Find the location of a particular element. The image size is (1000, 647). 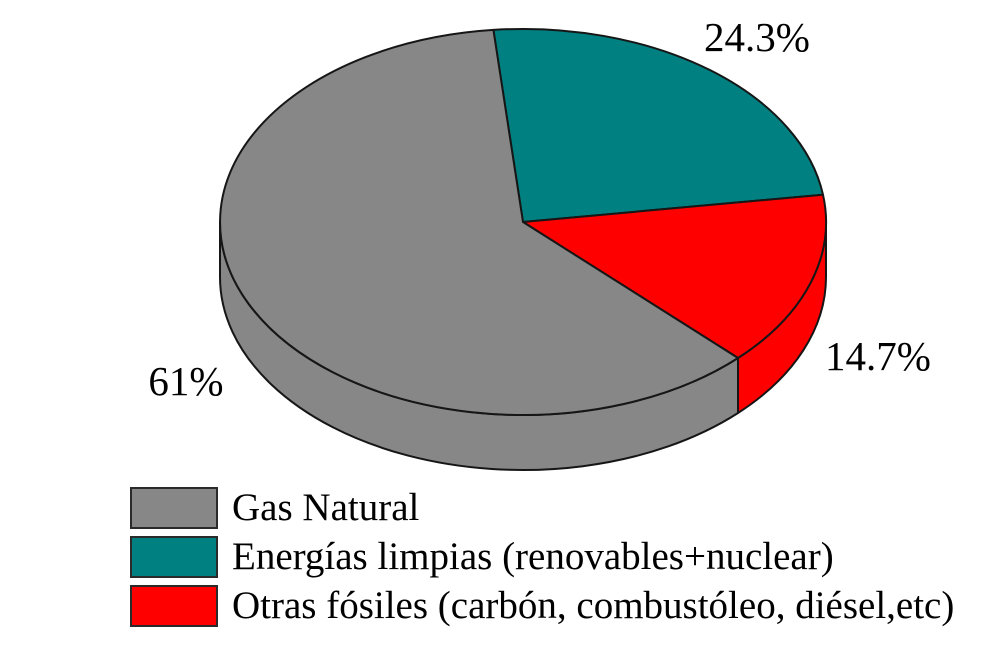

slice-label-otras-fosiles: 14.7% is located at coordinates (878, 356).